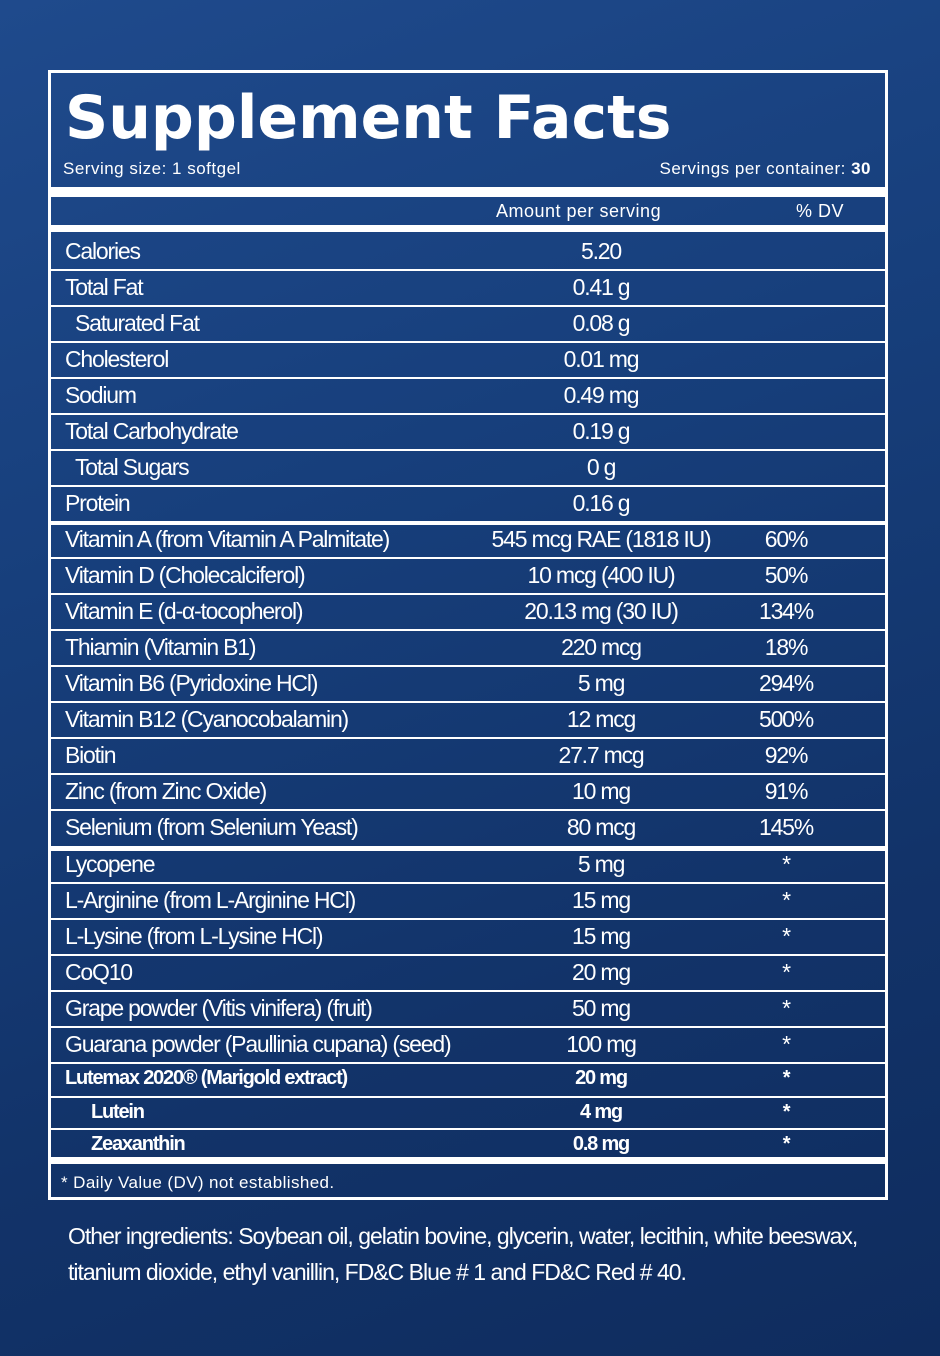 The image size is (940, 1356). I want to click on nutrient-name: L-Arginine (from L-Arginine HCl), so click(210, 900).